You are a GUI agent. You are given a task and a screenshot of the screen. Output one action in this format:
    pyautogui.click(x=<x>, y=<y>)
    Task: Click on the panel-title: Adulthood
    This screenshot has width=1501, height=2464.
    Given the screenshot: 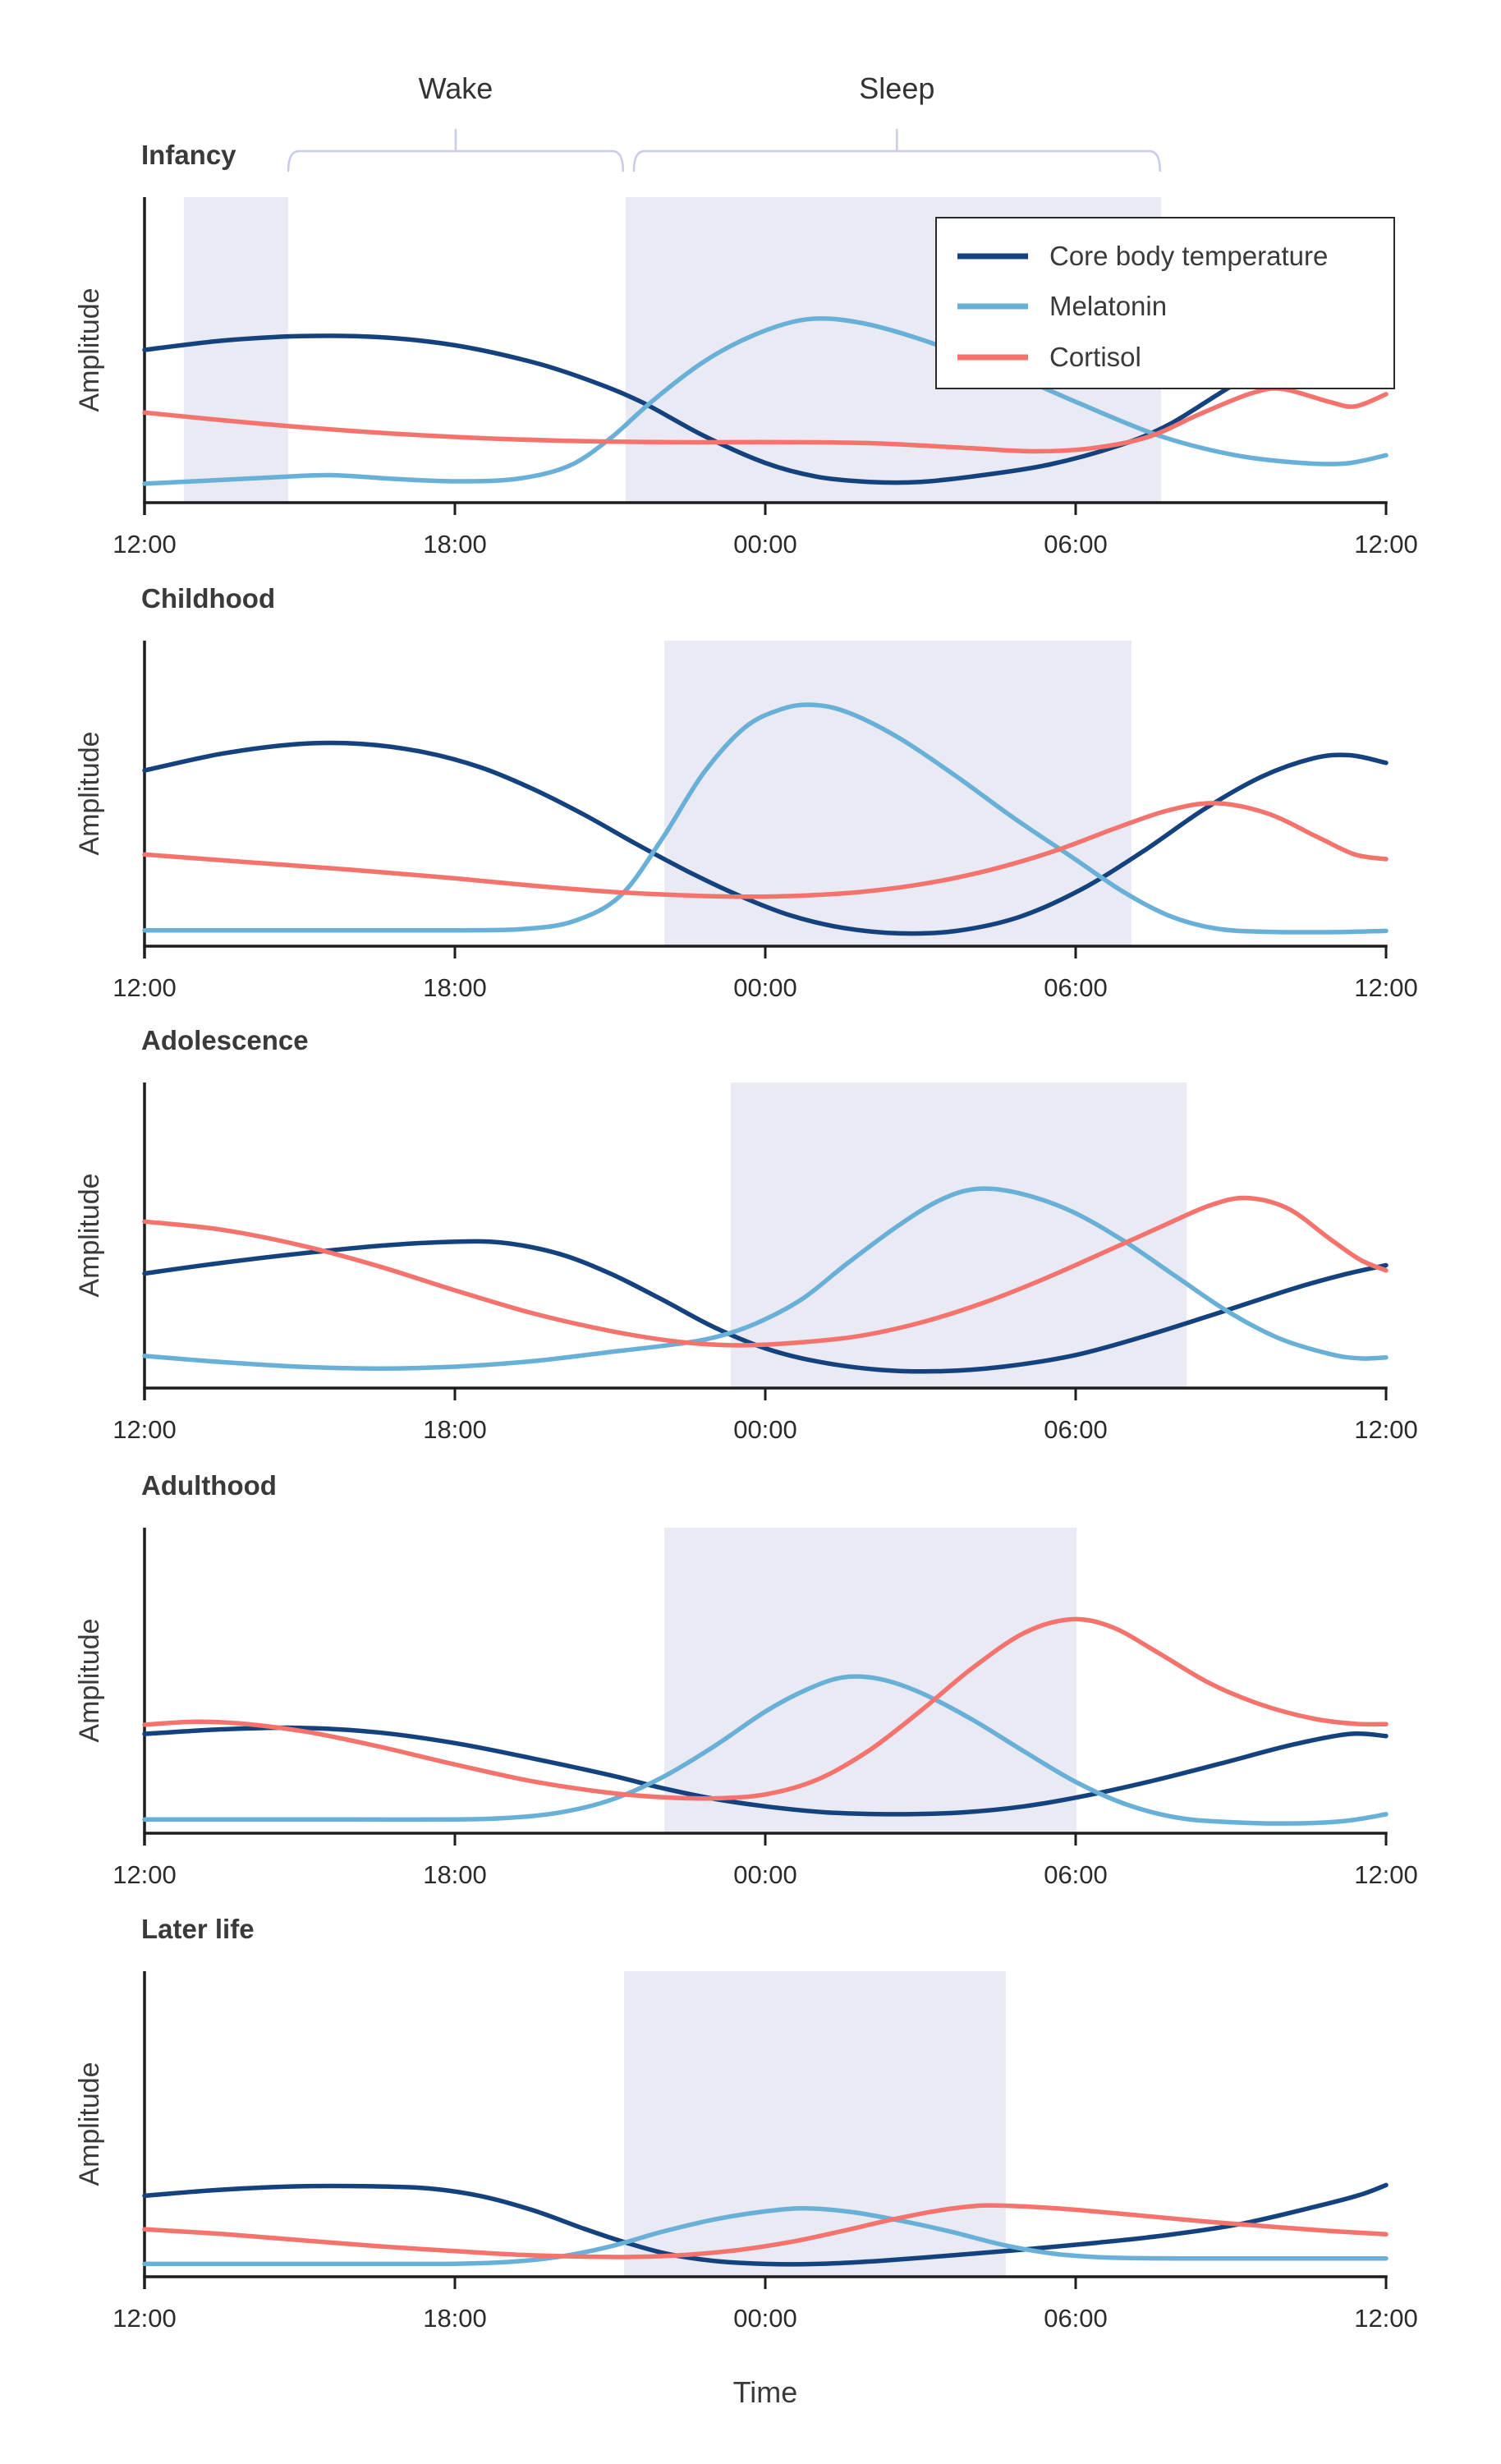 What is the action you would take?
    pyautogui.click(x=209, y=1485)
    